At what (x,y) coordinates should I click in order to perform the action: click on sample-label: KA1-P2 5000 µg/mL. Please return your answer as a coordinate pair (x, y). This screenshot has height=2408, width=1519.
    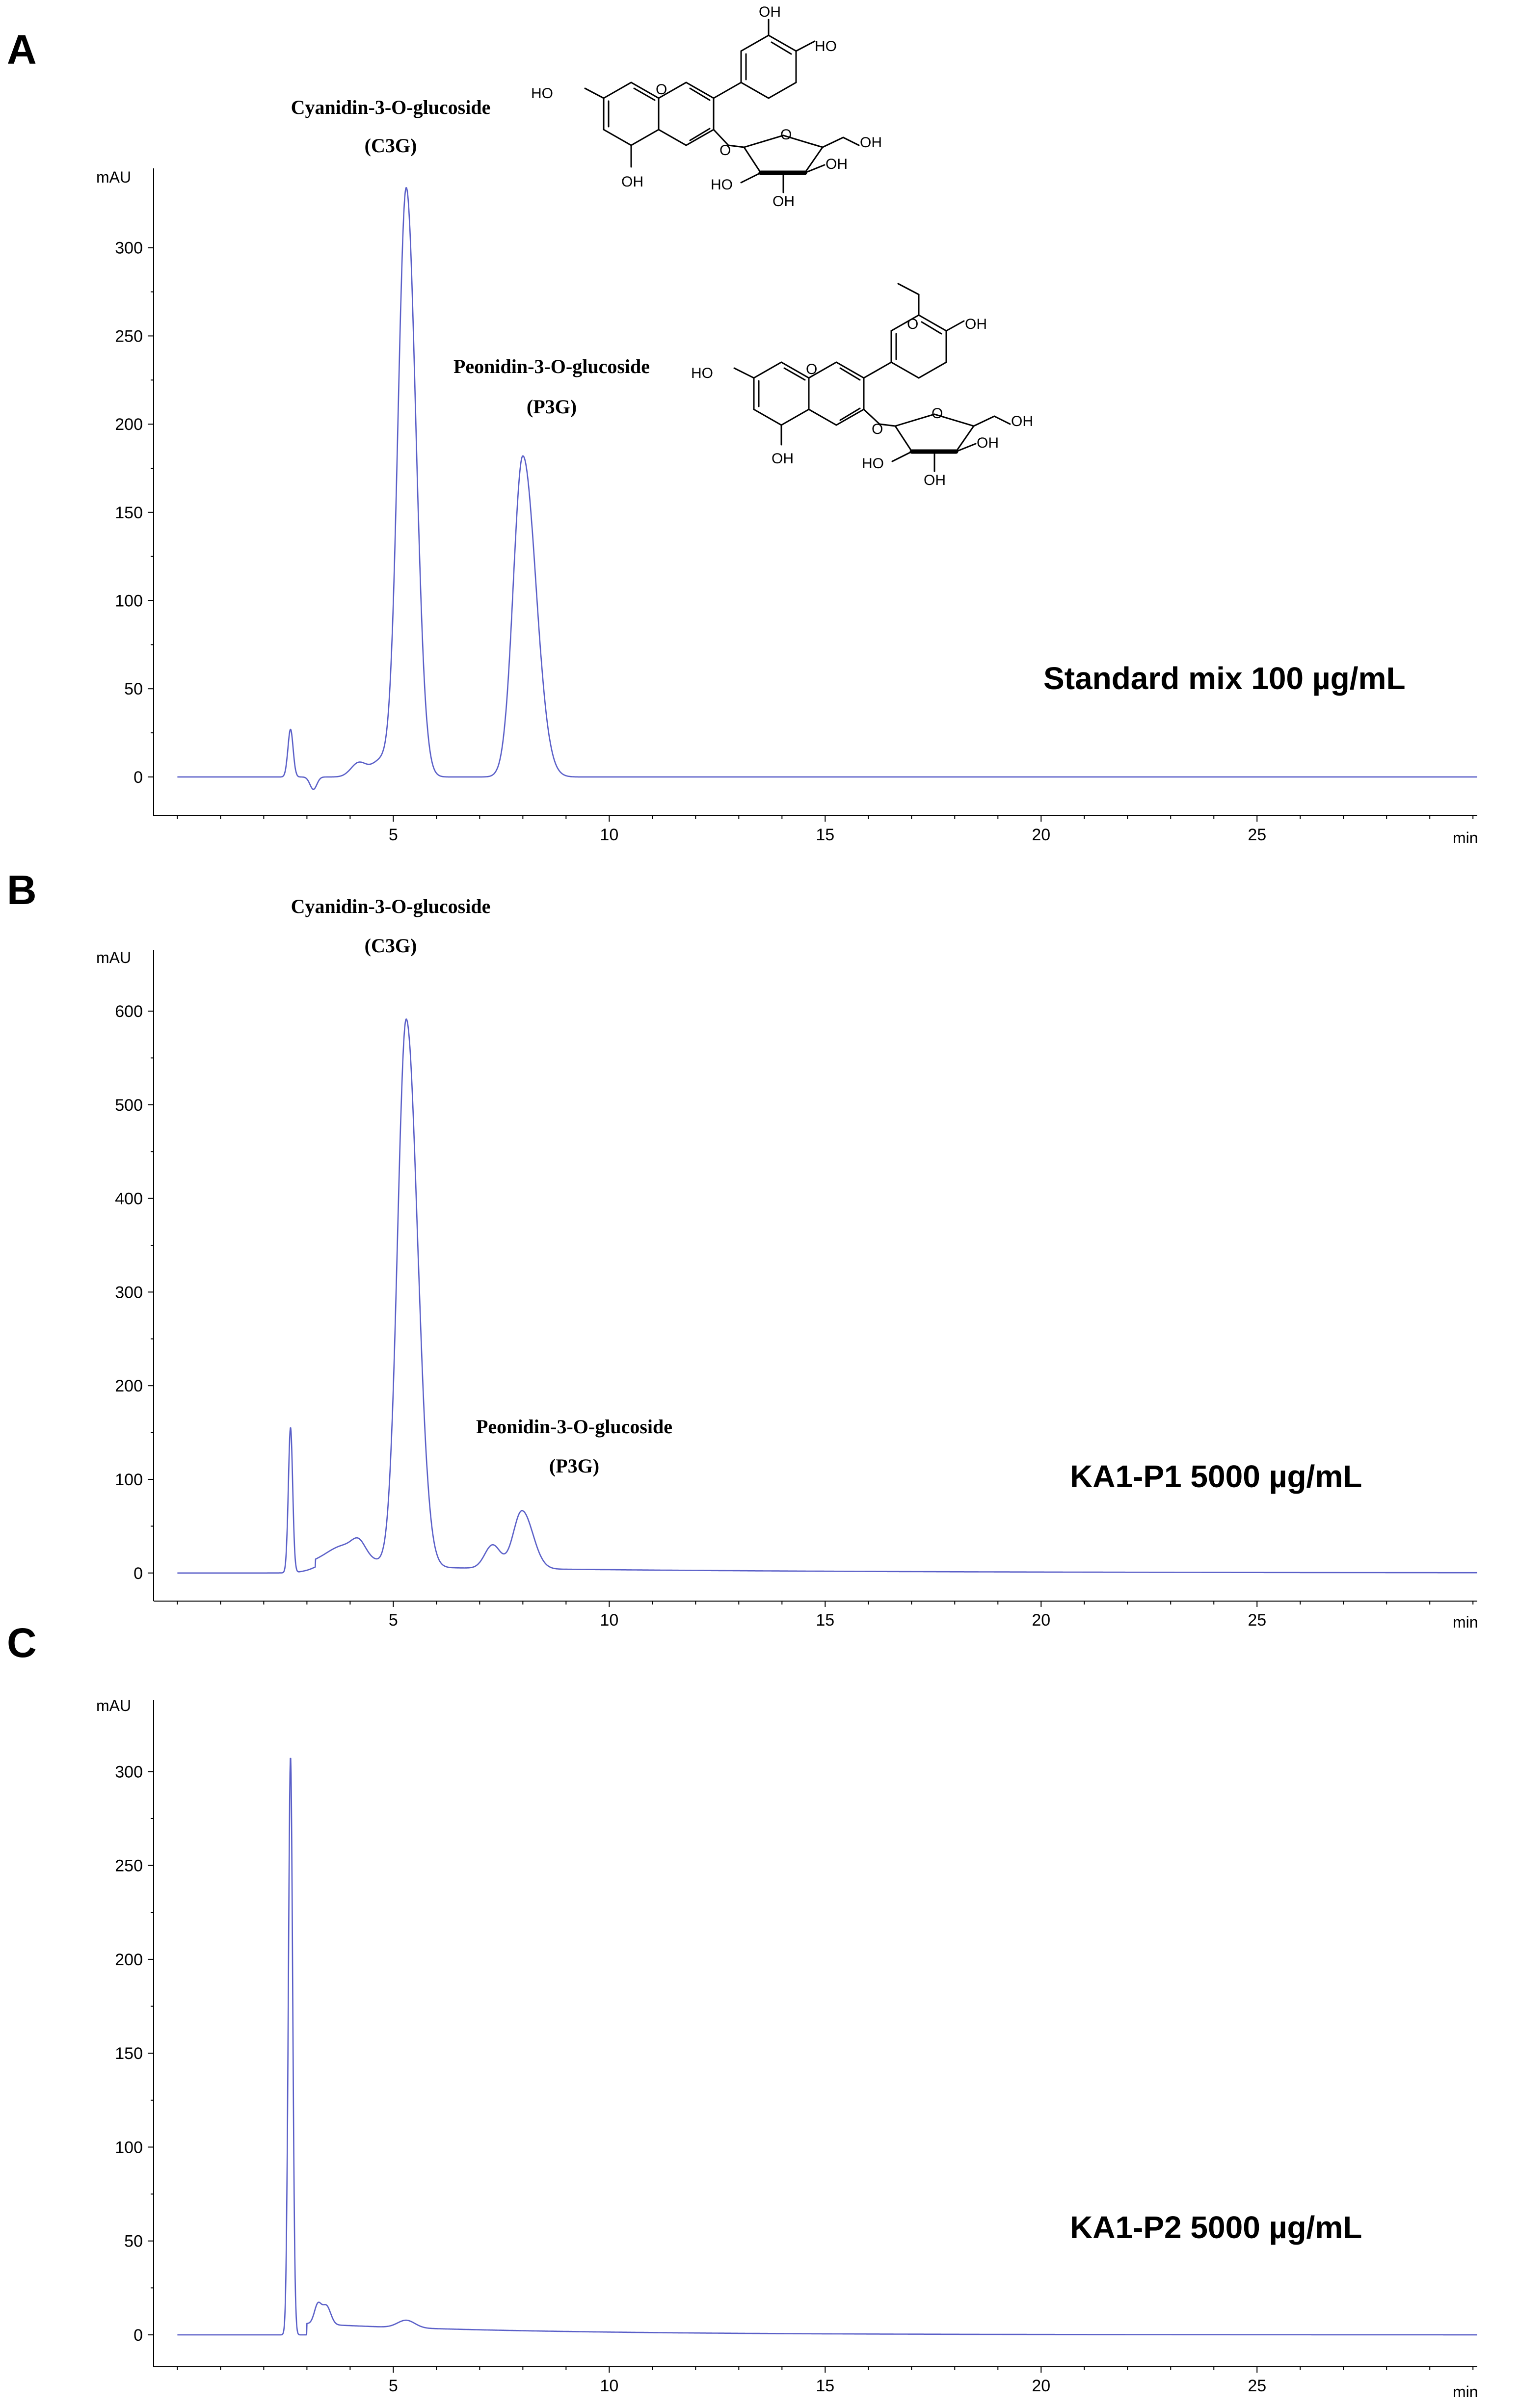
    Looking at the image, I should click on (1216, 2227).